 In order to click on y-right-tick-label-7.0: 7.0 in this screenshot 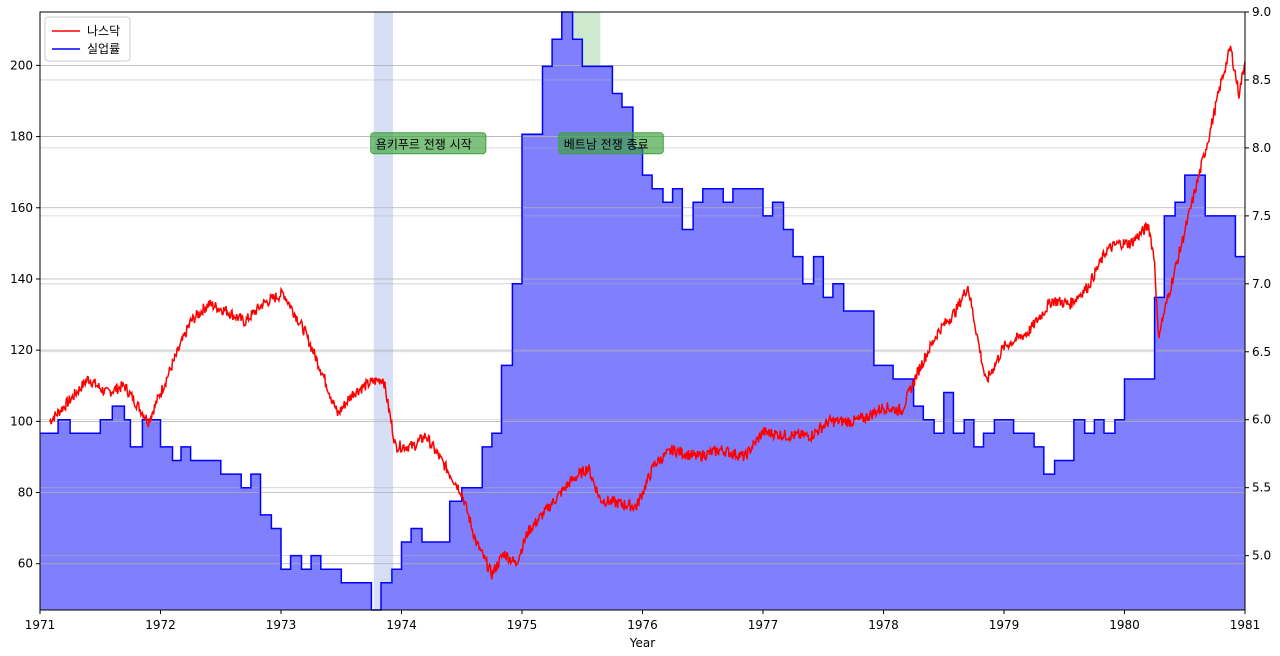, I will do `click(1261, 284)`.